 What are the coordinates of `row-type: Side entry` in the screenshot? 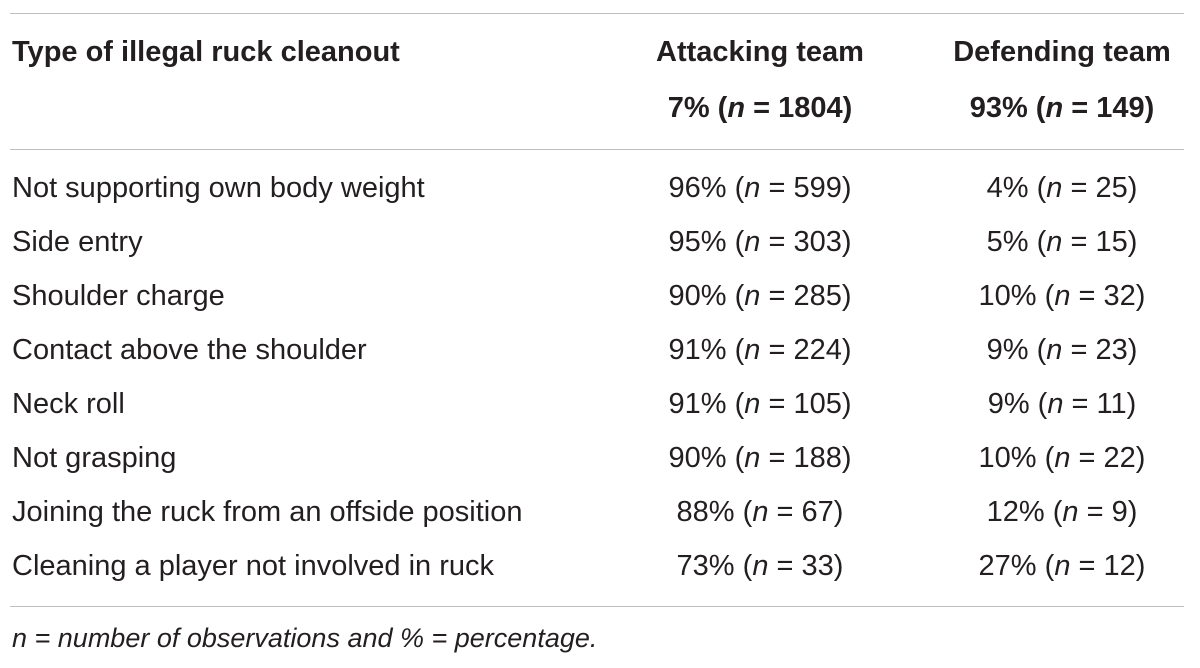 It's located at (77, 242).